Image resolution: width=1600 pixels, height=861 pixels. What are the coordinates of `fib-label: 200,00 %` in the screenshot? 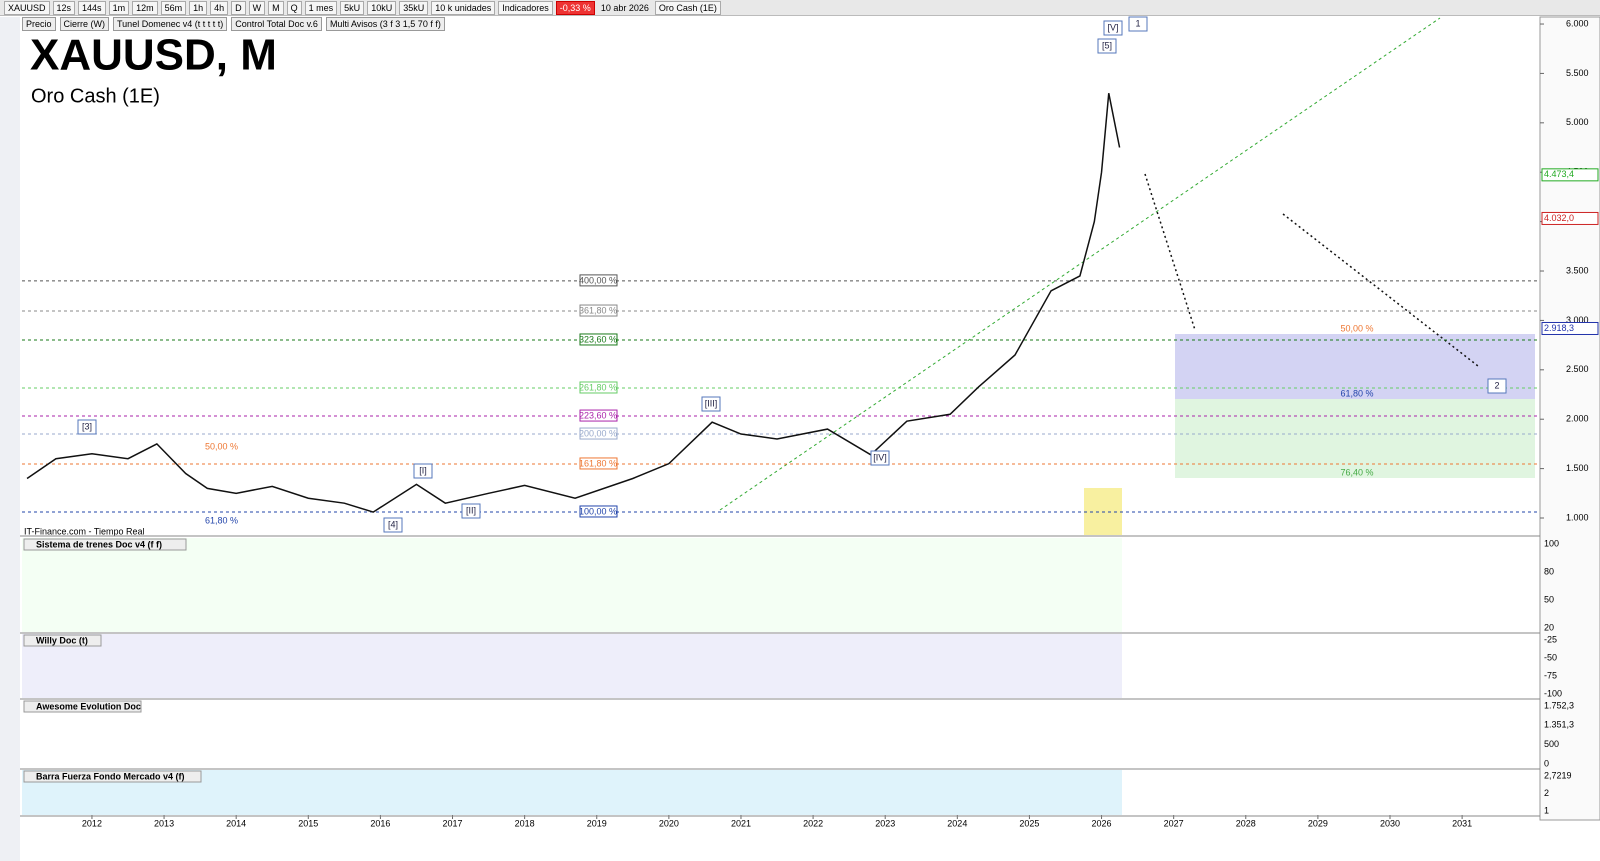 It's located at (598, 433).